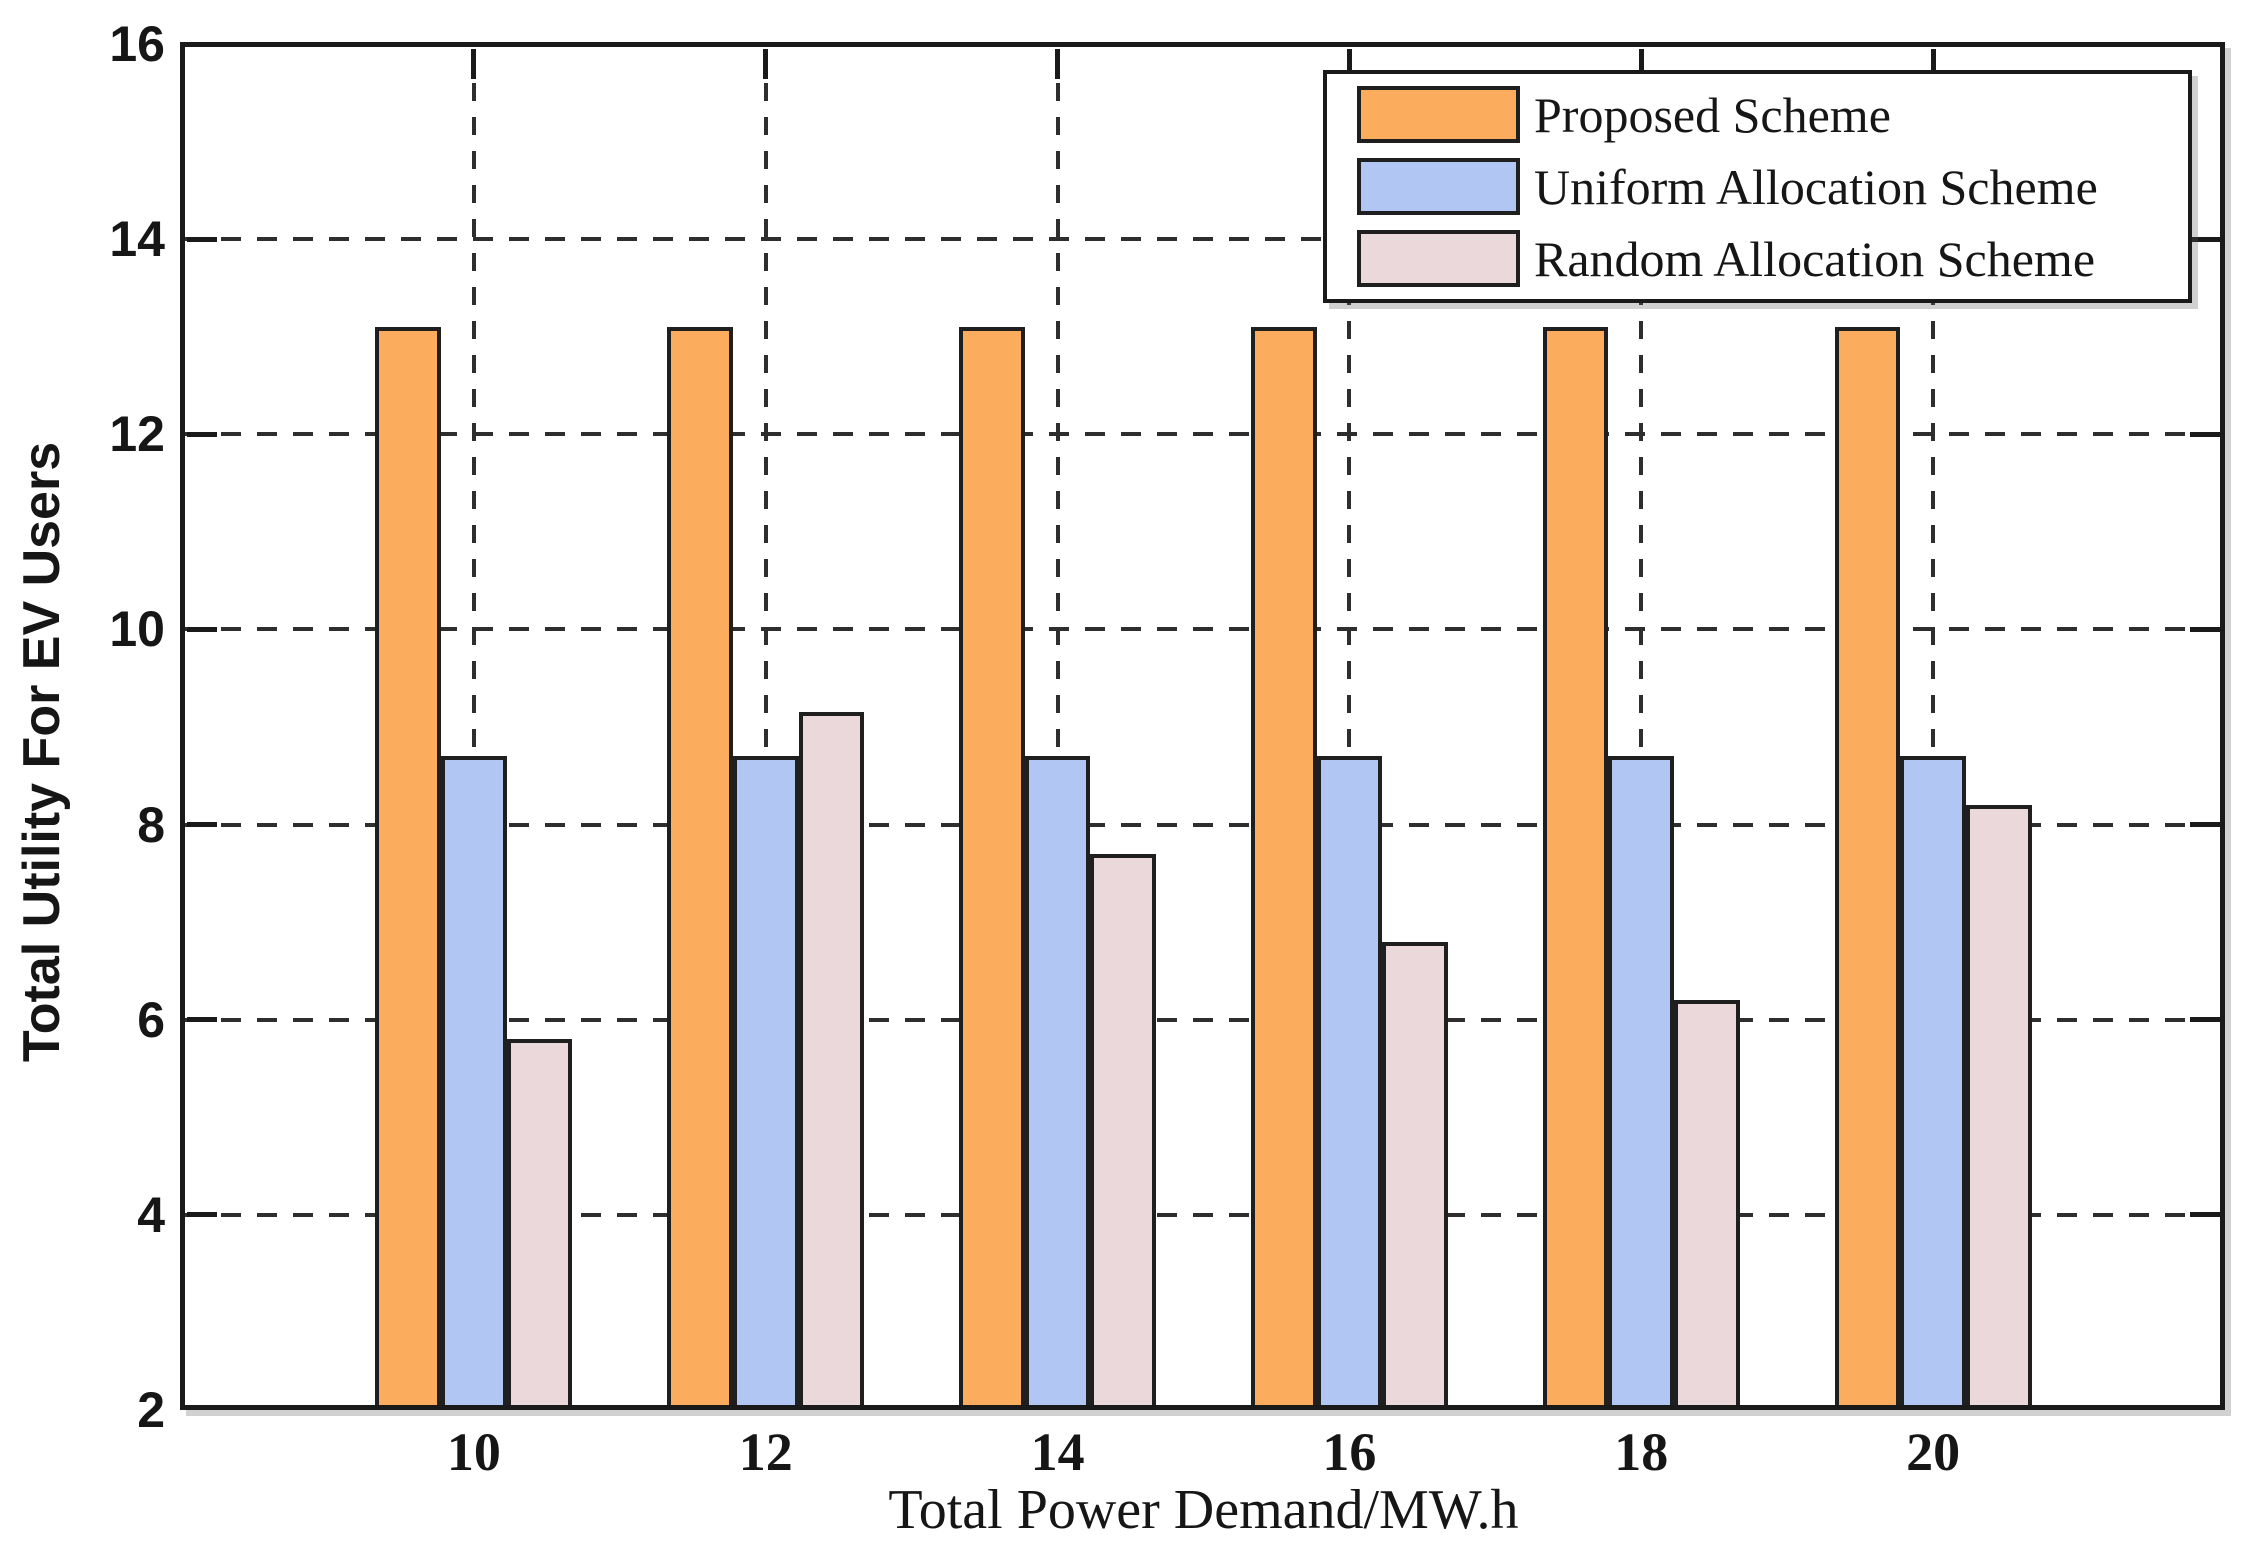 The height and width of the screenshot is (1559, 2245). I want to click on ytick-label-2: 2, so click(151, 1410).